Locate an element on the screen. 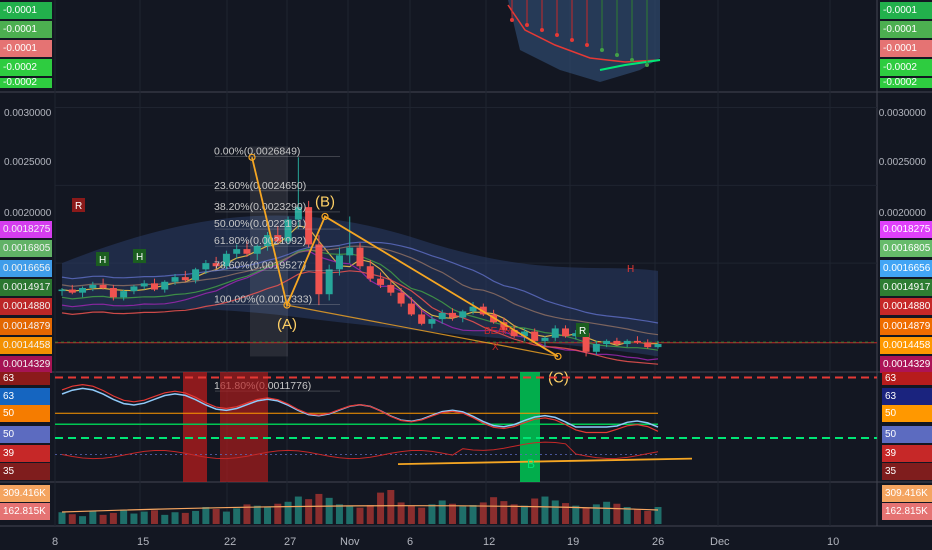 The width and height of the screenshot is (932, 550). x-tick-label: 22 is located at coordinates (230, 542).